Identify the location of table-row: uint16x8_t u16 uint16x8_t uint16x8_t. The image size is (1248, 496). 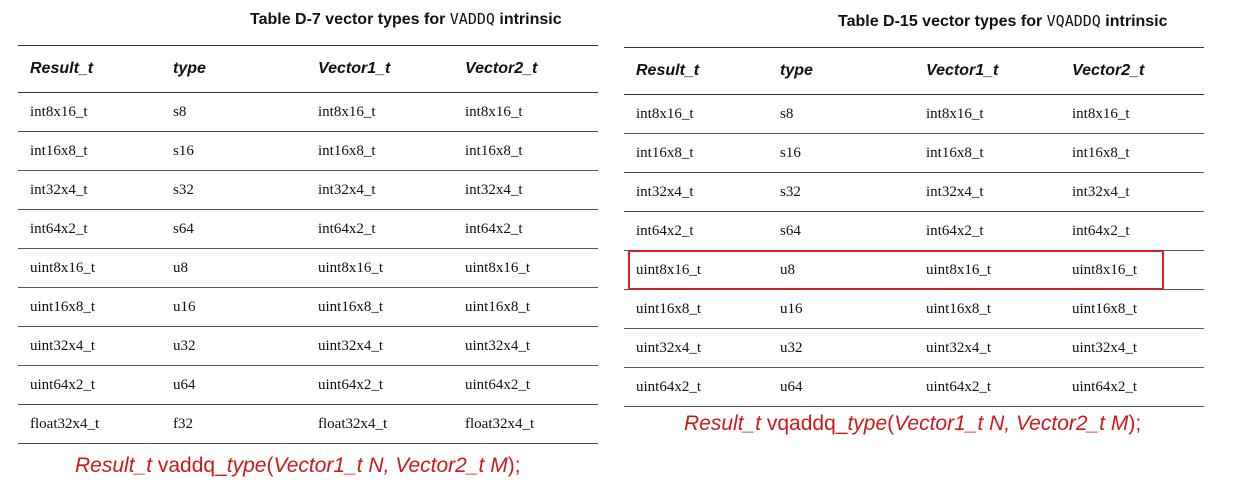
(914, 309).